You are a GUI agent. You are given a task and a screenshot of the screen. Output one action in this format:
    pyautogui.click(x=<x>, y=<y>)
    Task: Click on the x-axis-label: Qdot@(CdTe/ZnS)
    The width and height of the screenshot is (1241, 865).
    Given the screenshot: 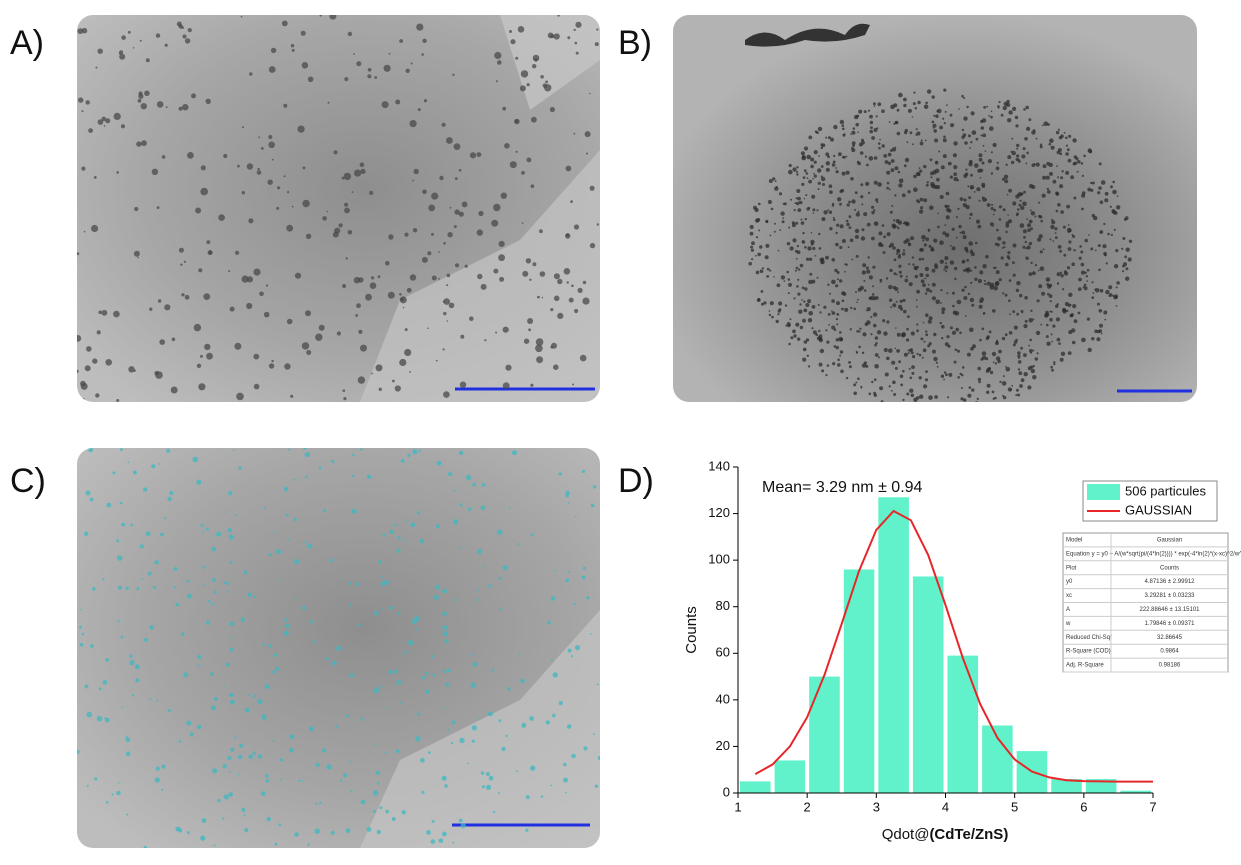 What is the action you would take?
    pyautogui.click(x=945, y=834)
    